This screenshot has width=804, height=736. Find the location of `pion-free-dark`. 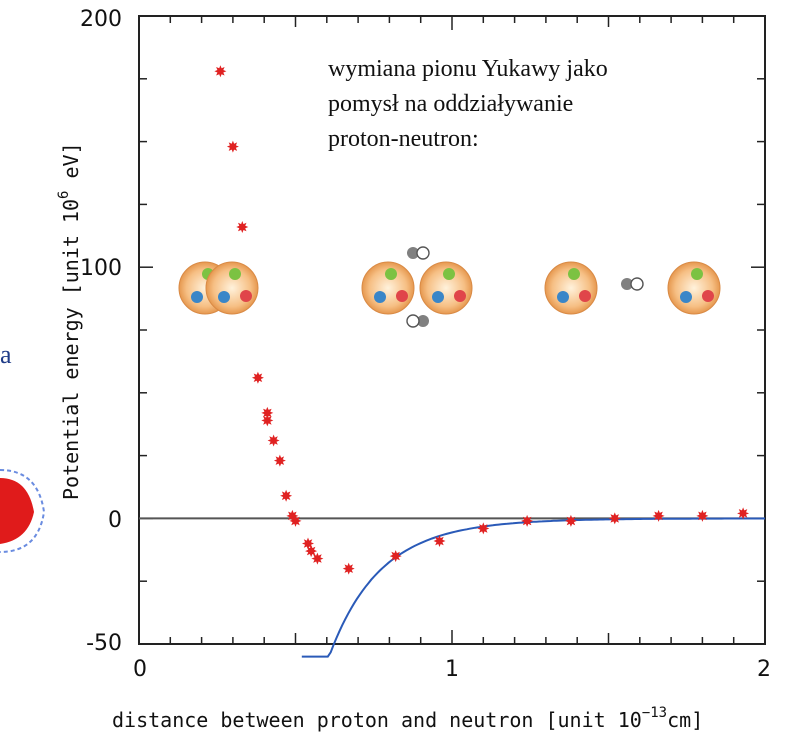

pion-free-dark is located at coordinates (627, 284).